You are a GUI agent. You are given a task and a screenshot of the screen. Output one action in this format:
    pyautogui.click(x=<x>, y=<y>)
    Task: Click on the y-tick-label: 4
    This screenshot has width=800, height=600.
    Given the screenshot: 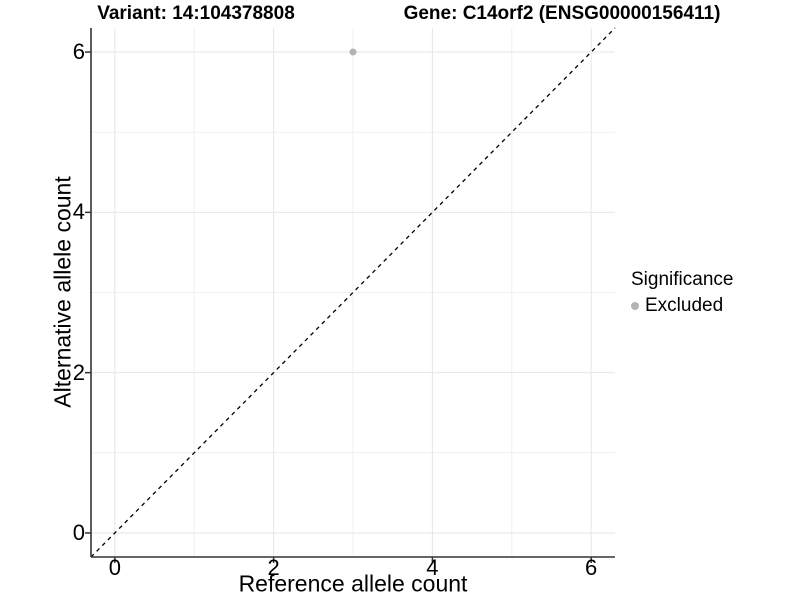 What is the action you would take?
    pyautogui.click(x=78, y=212)
    